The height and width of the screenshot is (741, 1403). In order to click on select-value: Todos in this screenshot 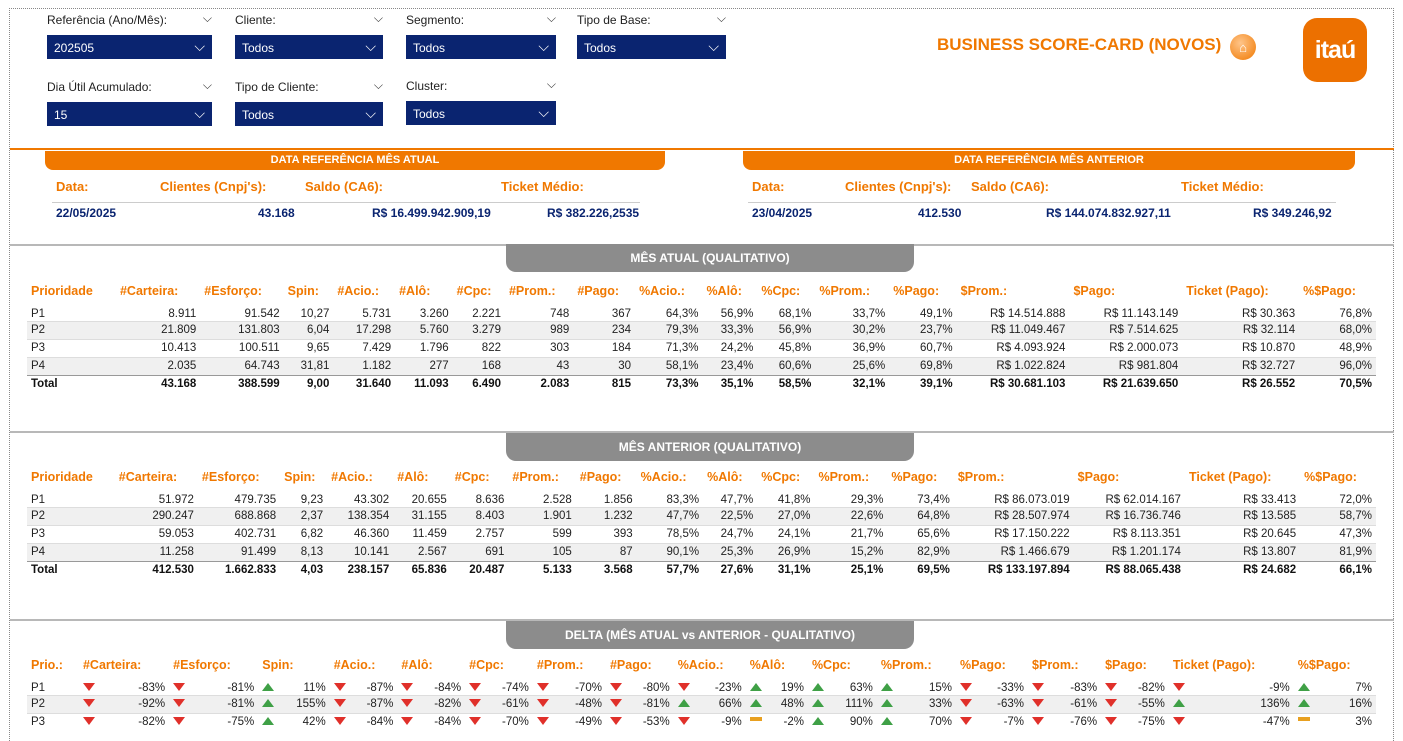, I will do `click(429, 48)`.